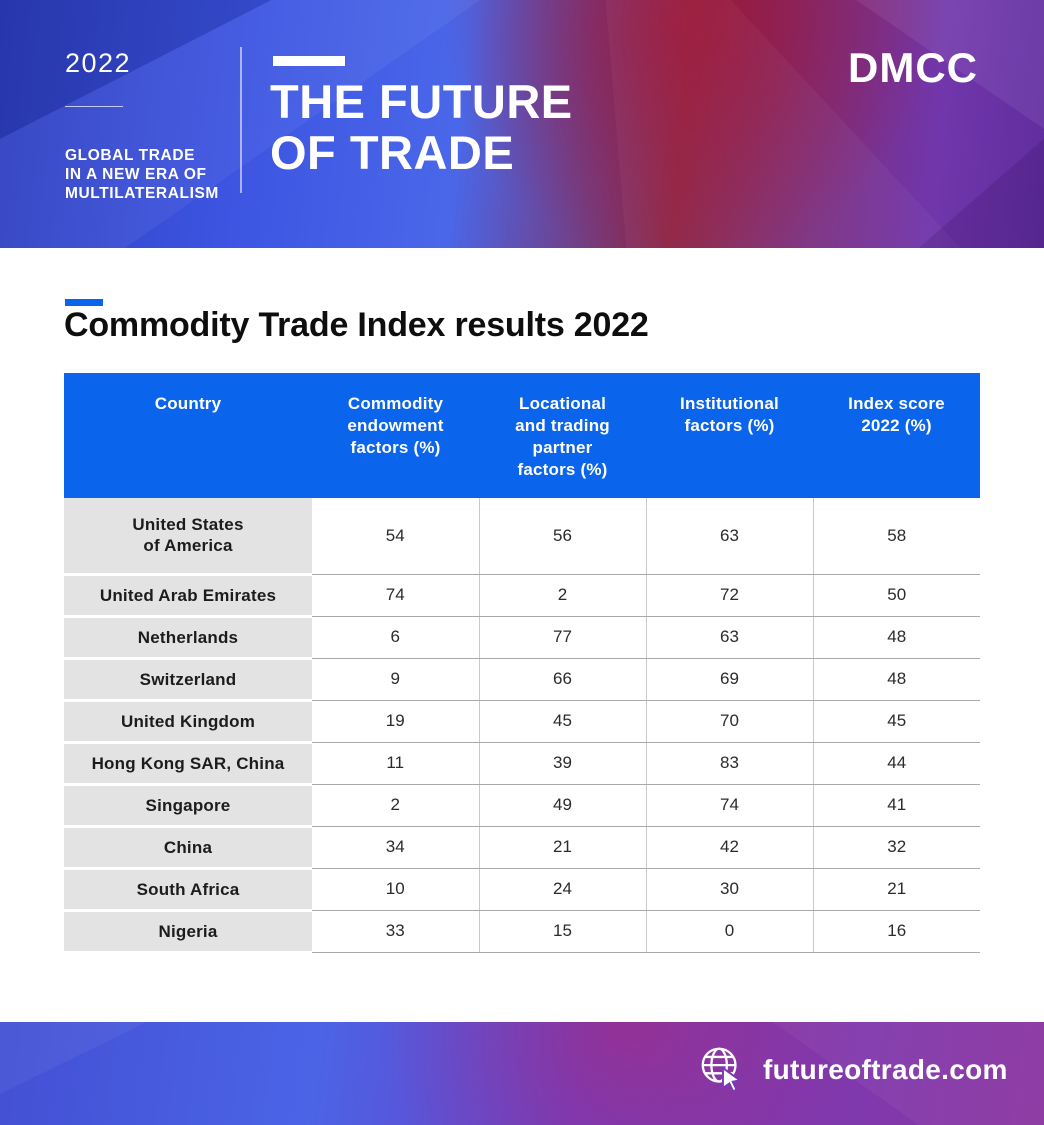 This screenshot has height=1125, width=1044. I want to click on value-cell: 39, so click(562, 763).